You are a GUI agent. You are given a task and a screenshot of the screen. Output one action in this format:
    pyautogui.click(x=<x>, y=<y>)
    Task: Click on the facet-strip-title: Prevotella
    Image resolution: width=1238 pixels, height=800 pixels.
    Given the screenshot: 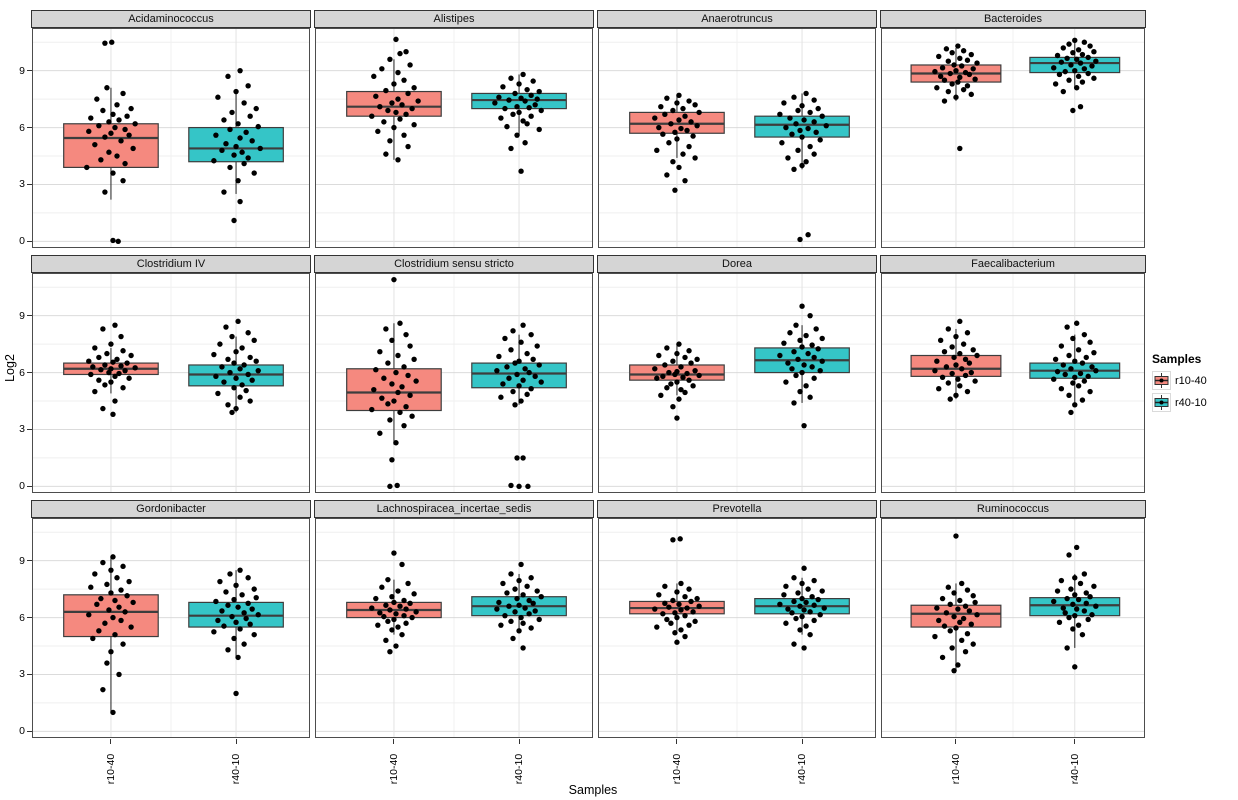 What is the action you would take?
    pyautogui.click(x=737, y=509)
    